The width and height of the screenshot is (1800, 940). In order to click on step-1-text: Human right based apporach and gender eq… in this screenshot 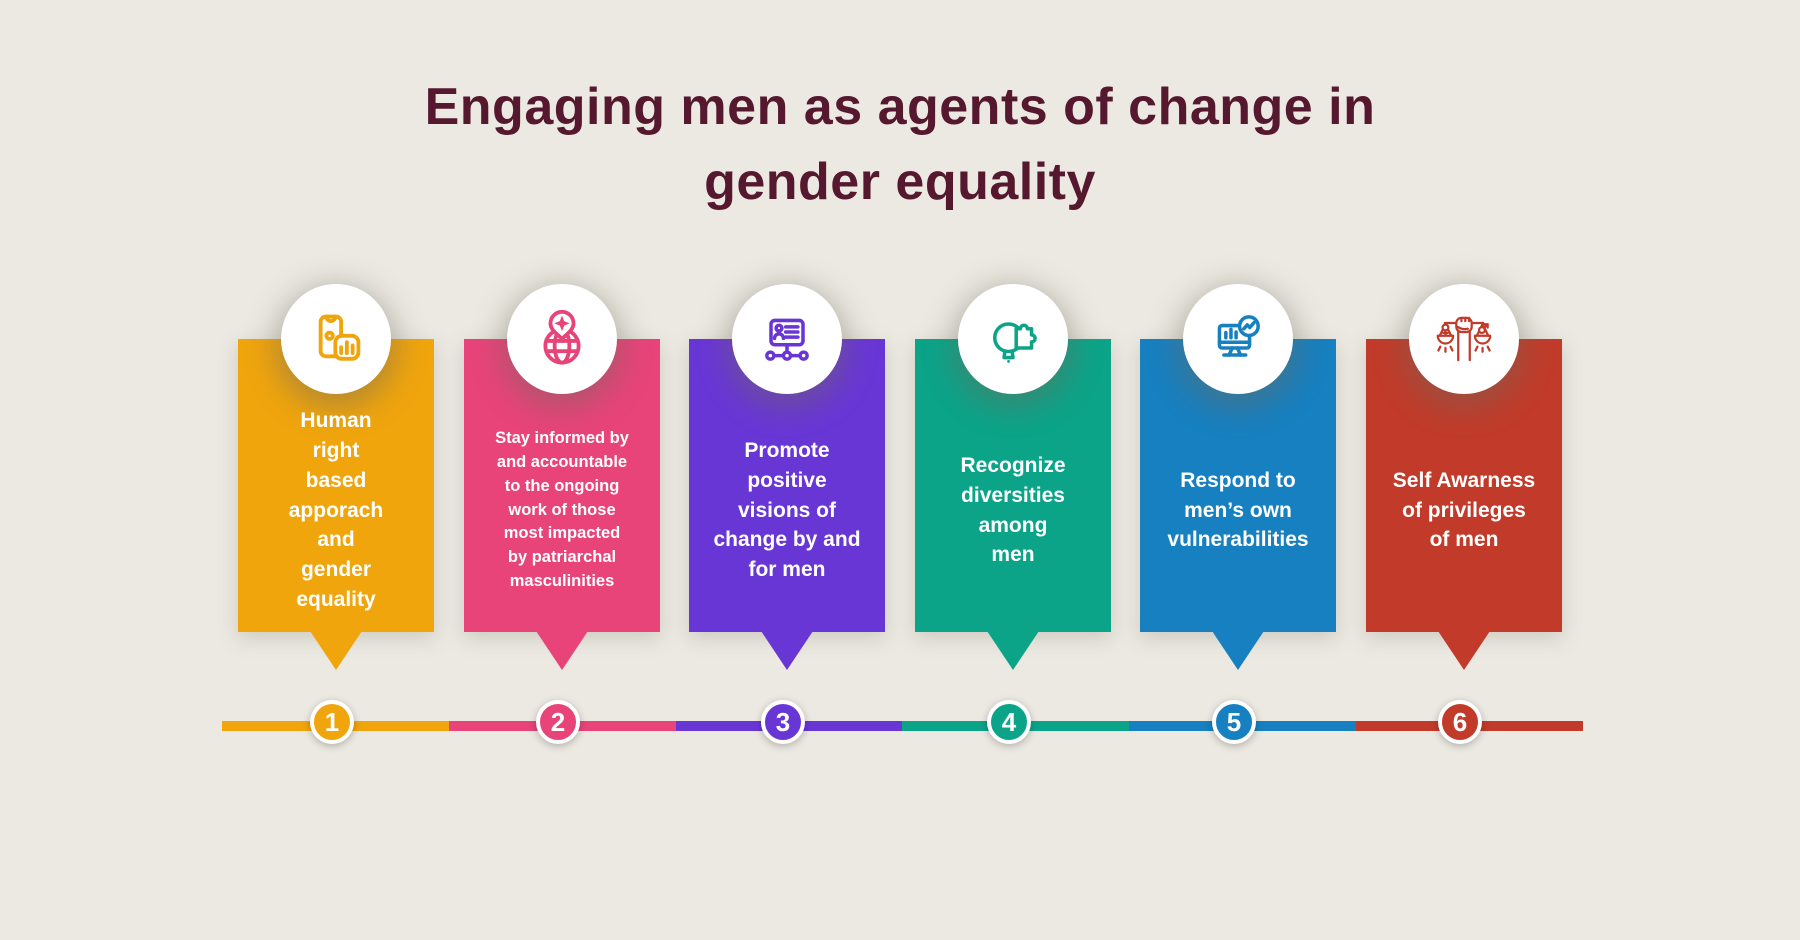, I will do `click(336, 510)`.